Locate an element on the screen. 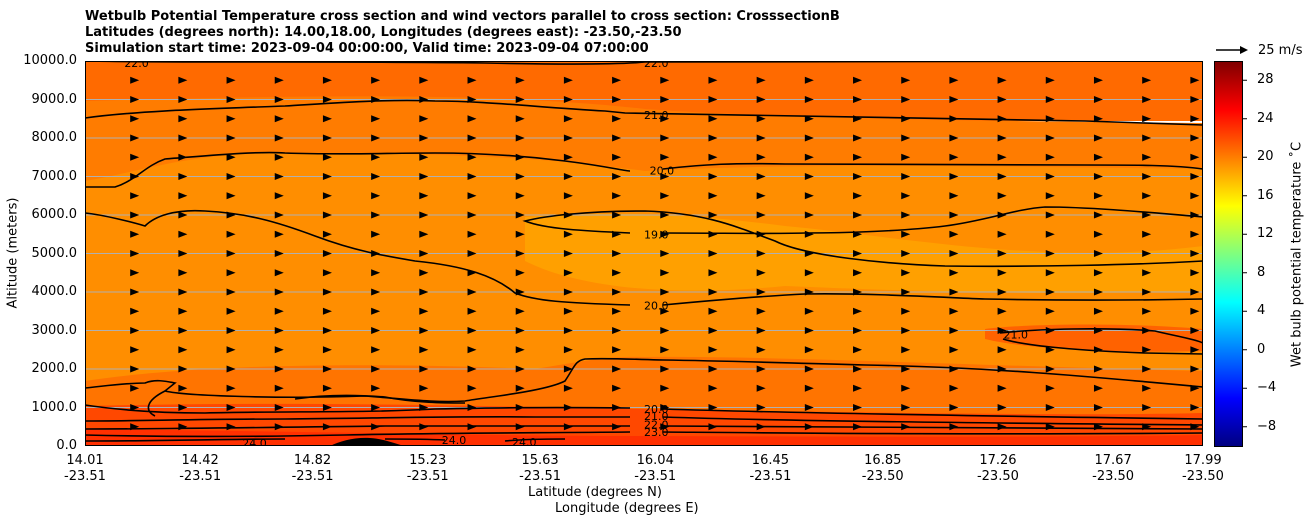 This screenshot has width=1311, height=526. x-tick-label: 15.63 -23.51 is located at coordinates (540, 469).